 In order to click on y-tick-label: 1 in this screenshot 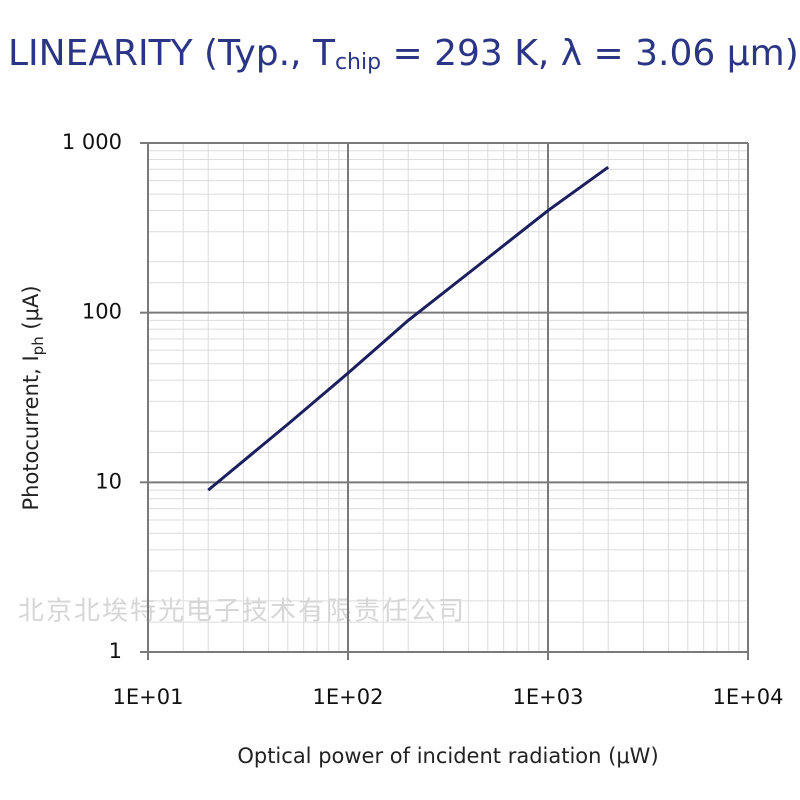, I will do `click(115, 651)`.